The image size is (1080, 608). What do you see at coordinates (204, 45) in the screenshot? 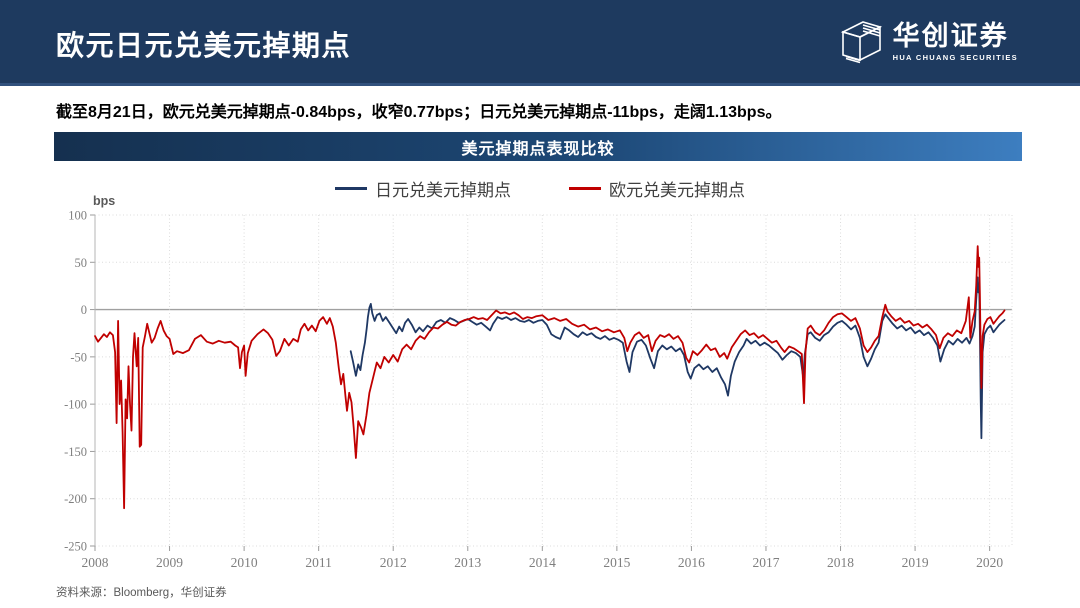
I see `page-title: 欧元日元兑美元掉期点` at bounding box center [204, 45].